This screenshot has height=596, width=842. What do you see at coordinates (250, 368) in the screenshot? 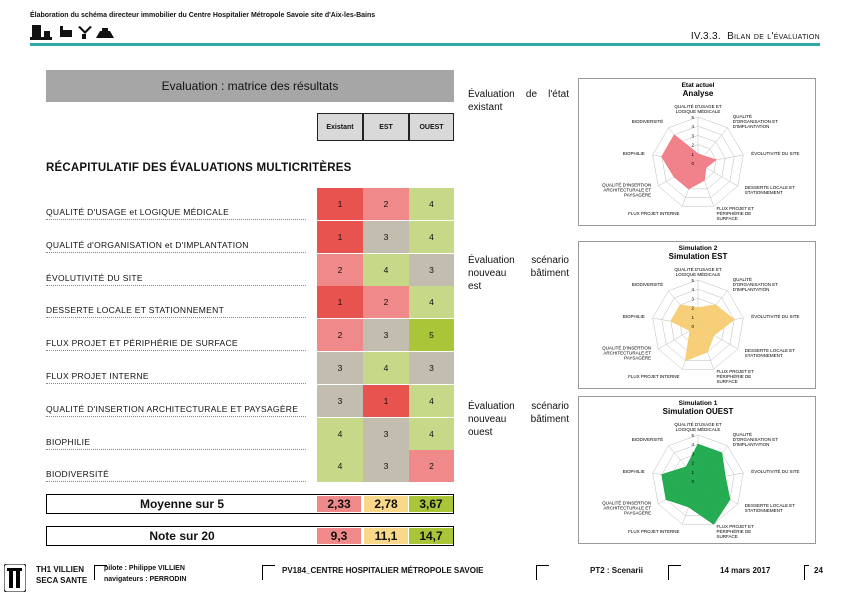
I see `criteria-row: FLUX PROJET INTERNE 3 4 3` at bounding box center [250, 368].